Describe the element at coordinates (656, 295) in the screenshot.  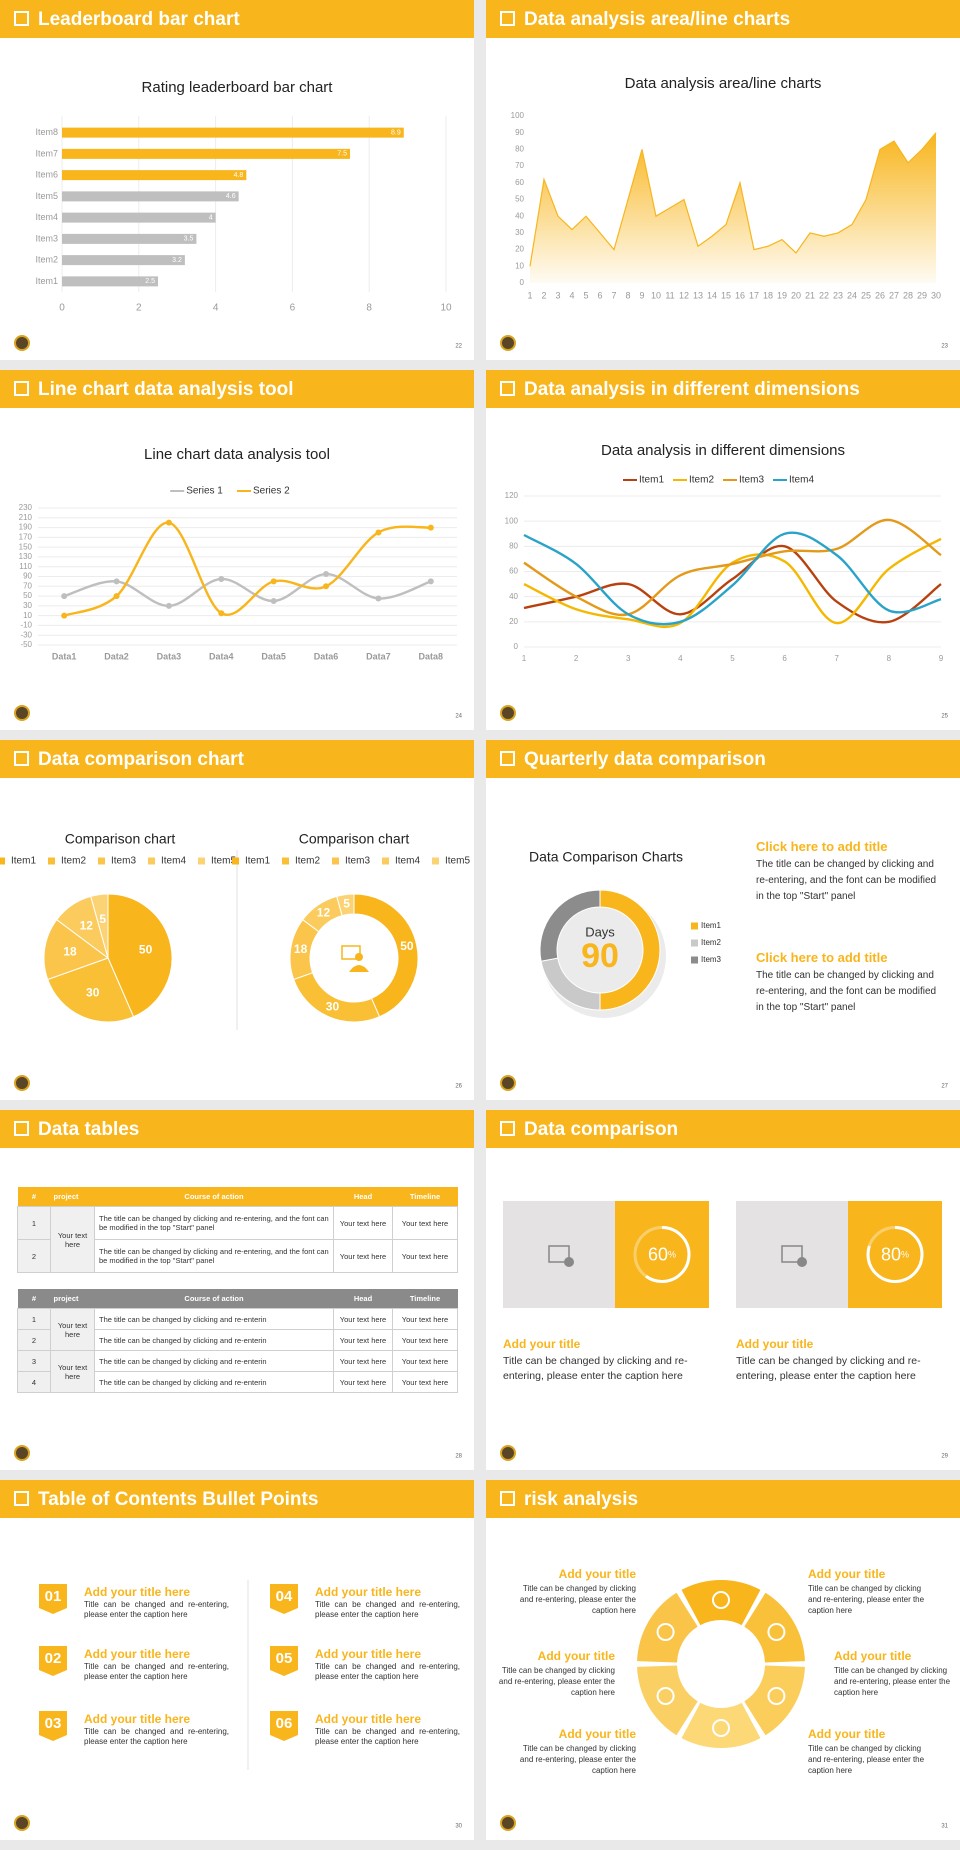
I see `x-tick-label: 10` at that location.